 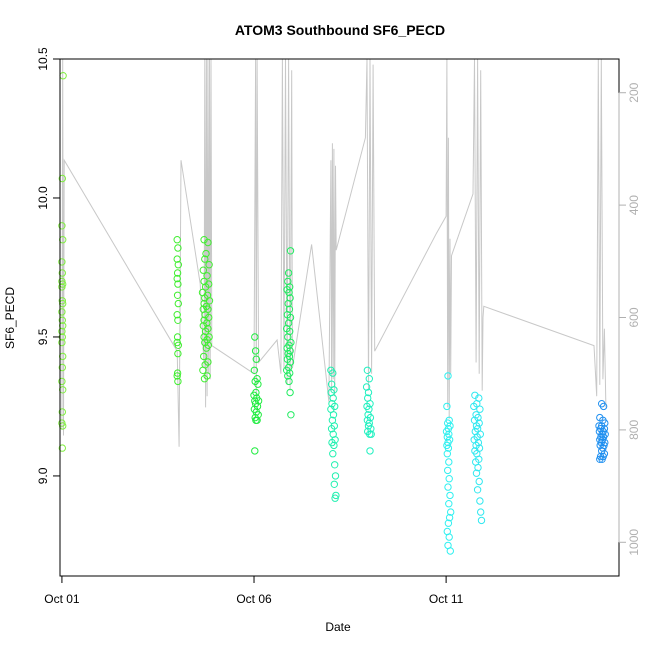 What do you see at coordinates (10, 318) in the screenshot?
I see `y-axis-label: SF6_PECD` at bounding box center [10, 318].